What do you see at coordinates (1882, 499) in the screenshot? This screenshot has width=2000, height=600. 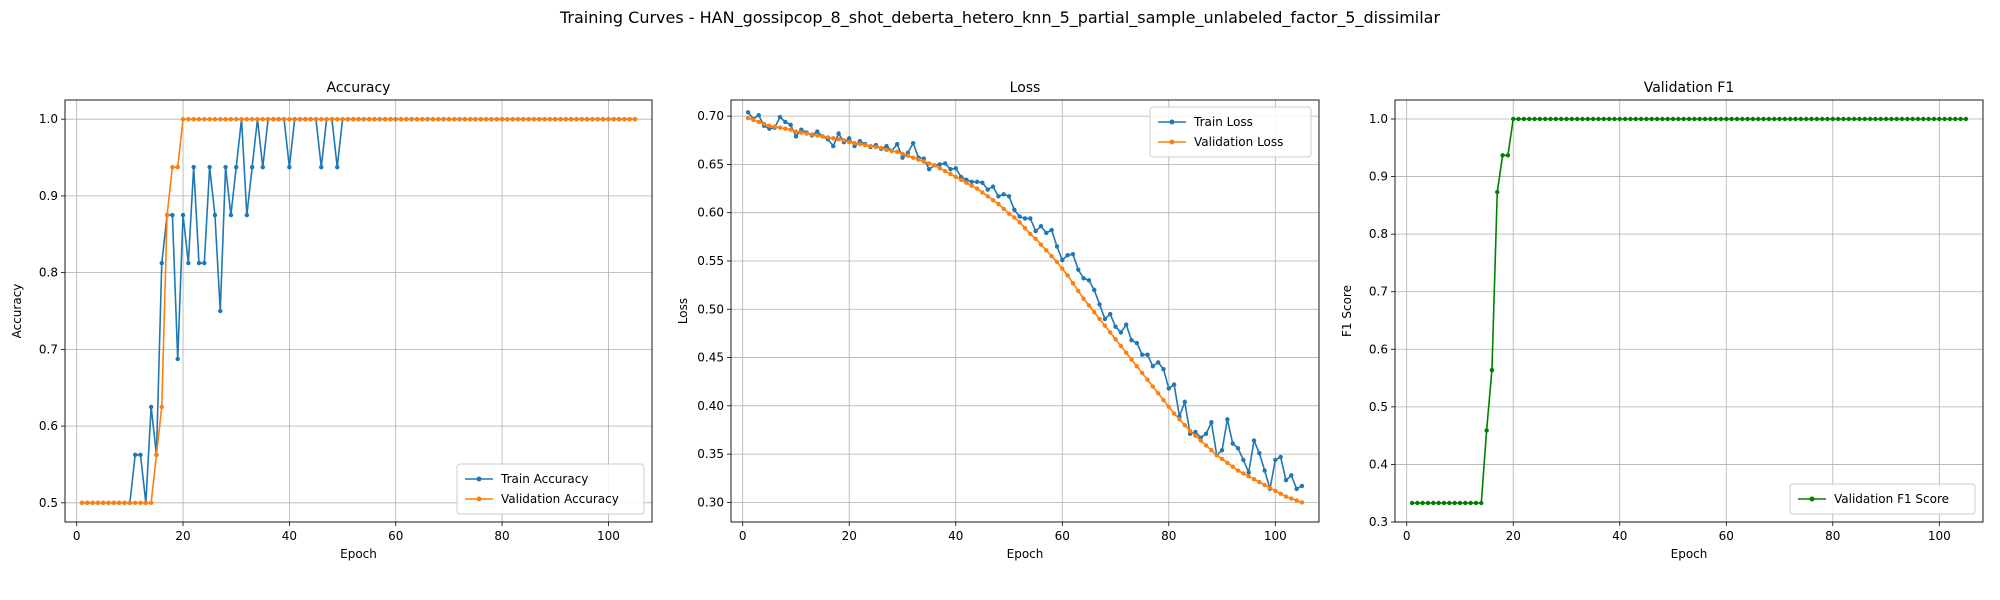 I see `legend-box` at bounding box center [1882, 499].